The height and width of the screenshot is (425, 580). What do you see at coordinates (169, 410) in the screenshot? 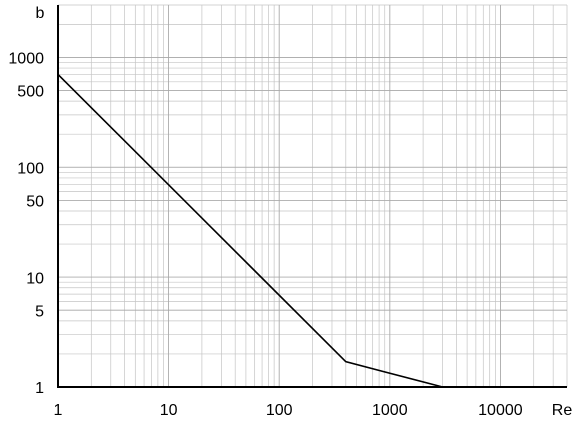
I see `x-tick-label: 10` at bounding box center [169, 410].